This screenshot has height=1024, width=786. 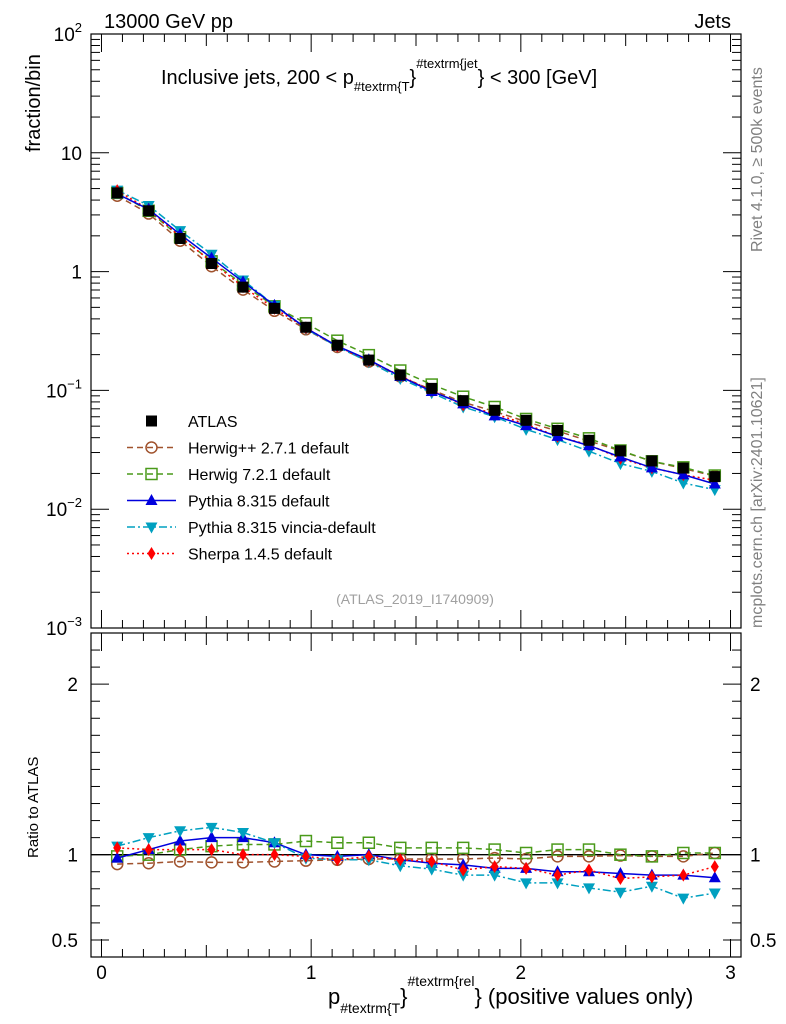 What do you see at coordinates (269, 449) in the screenshot?
I see `legend-label-herwigpp: Herwig++ 2.7.1 default` at bounding box center [269, 449].